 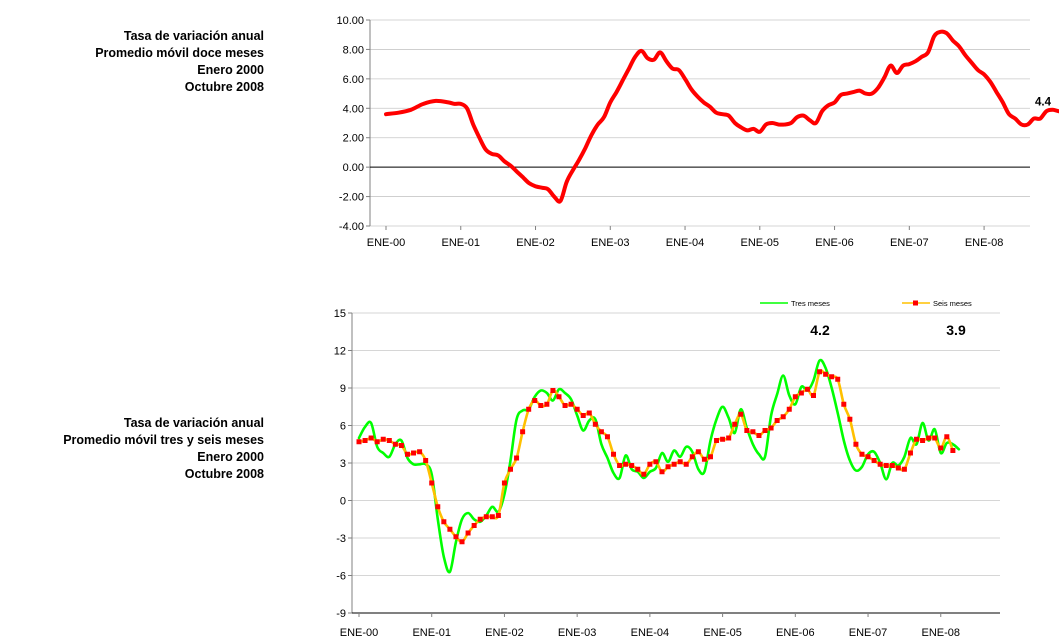 What do you see at coordinates (340, 352) in the screenshot?
I see `y-tick-label: 12` at bounding box center [340, 352].